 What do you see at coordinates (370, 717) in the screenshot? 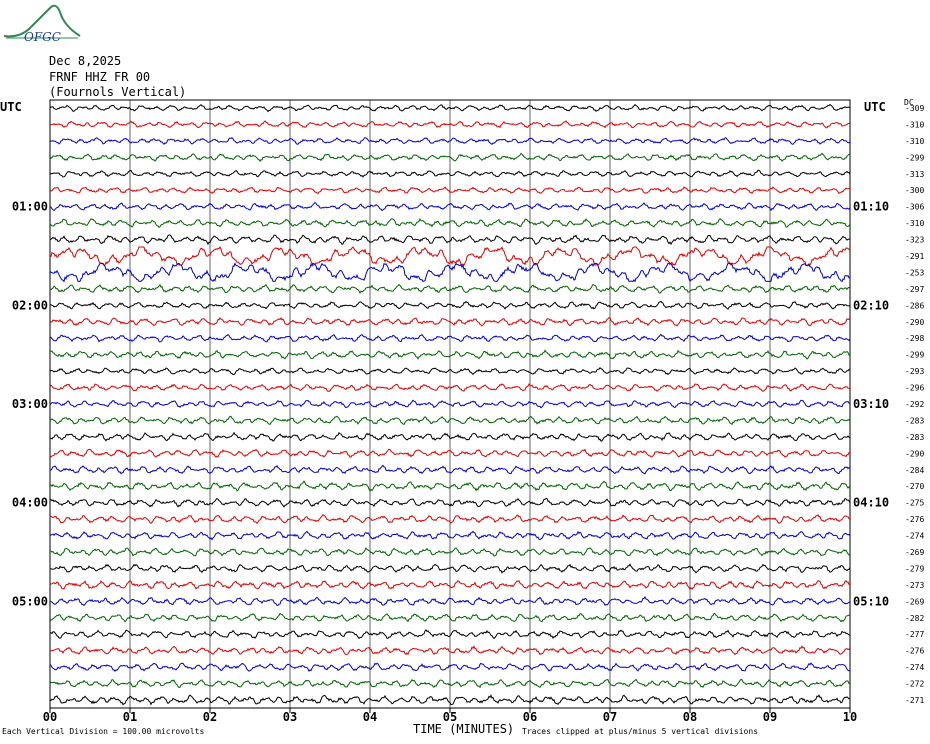
I see `x-tick-label: 04` at bounding box center [370, 717].